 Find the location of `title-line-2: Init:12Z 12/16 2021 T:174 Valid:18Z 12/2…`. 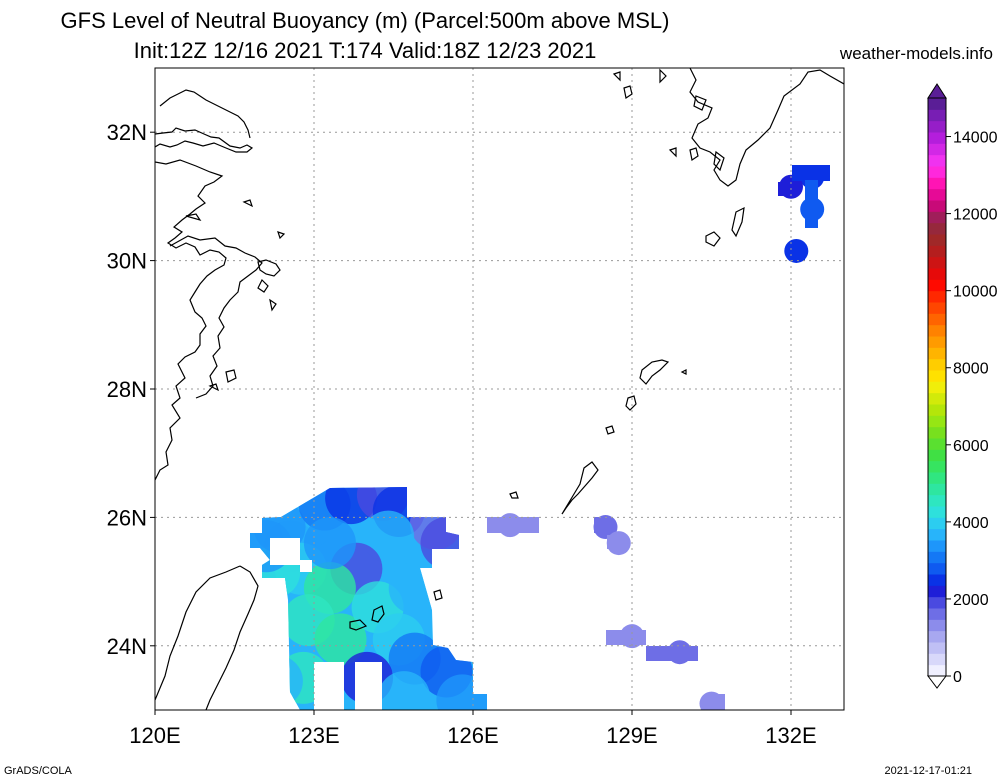

title-line-2: Init:12Z 12/16 2021 T:174 Valid:18Z 12/2… is located at coordinates (365, 50).